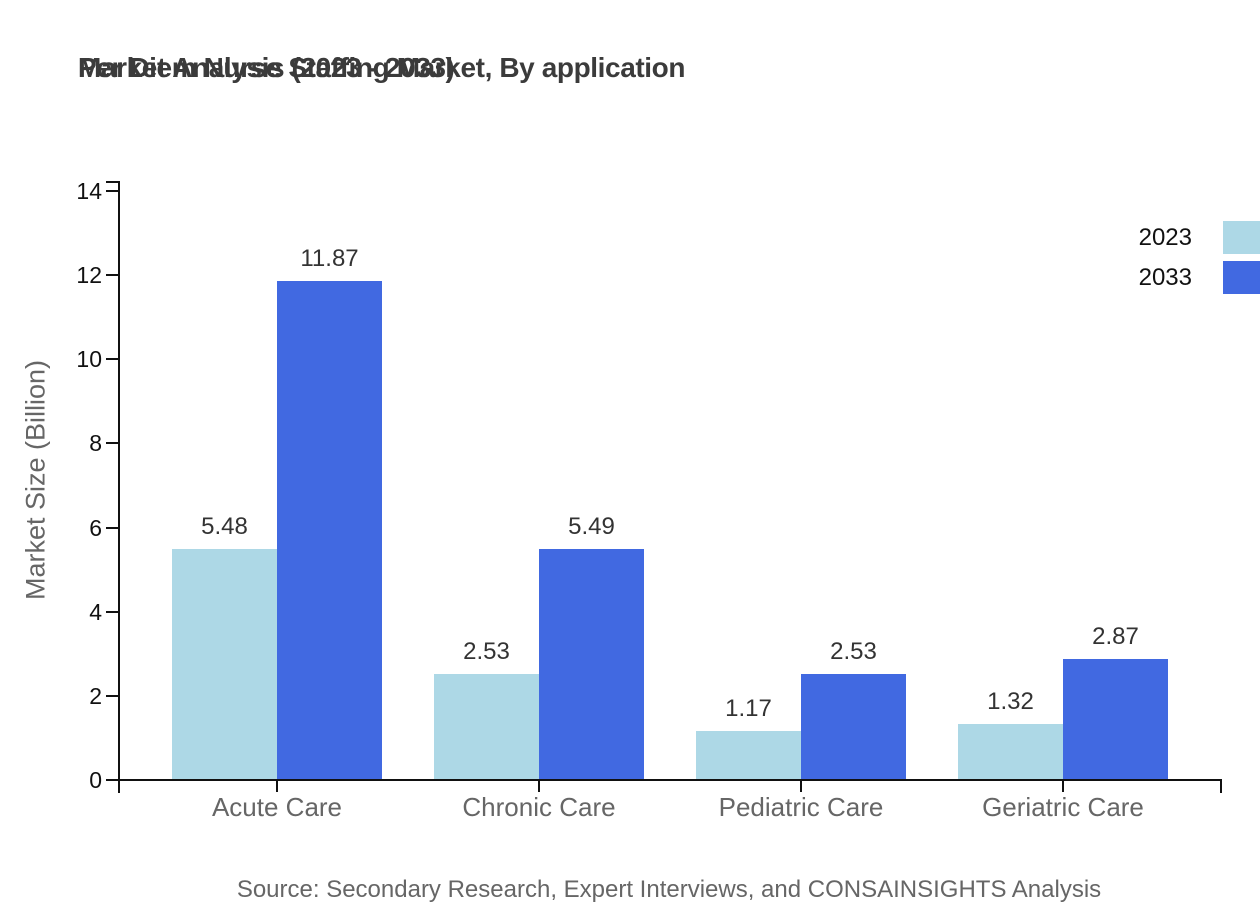  I want to click on y-tick-label: 2, so click(95, 696).